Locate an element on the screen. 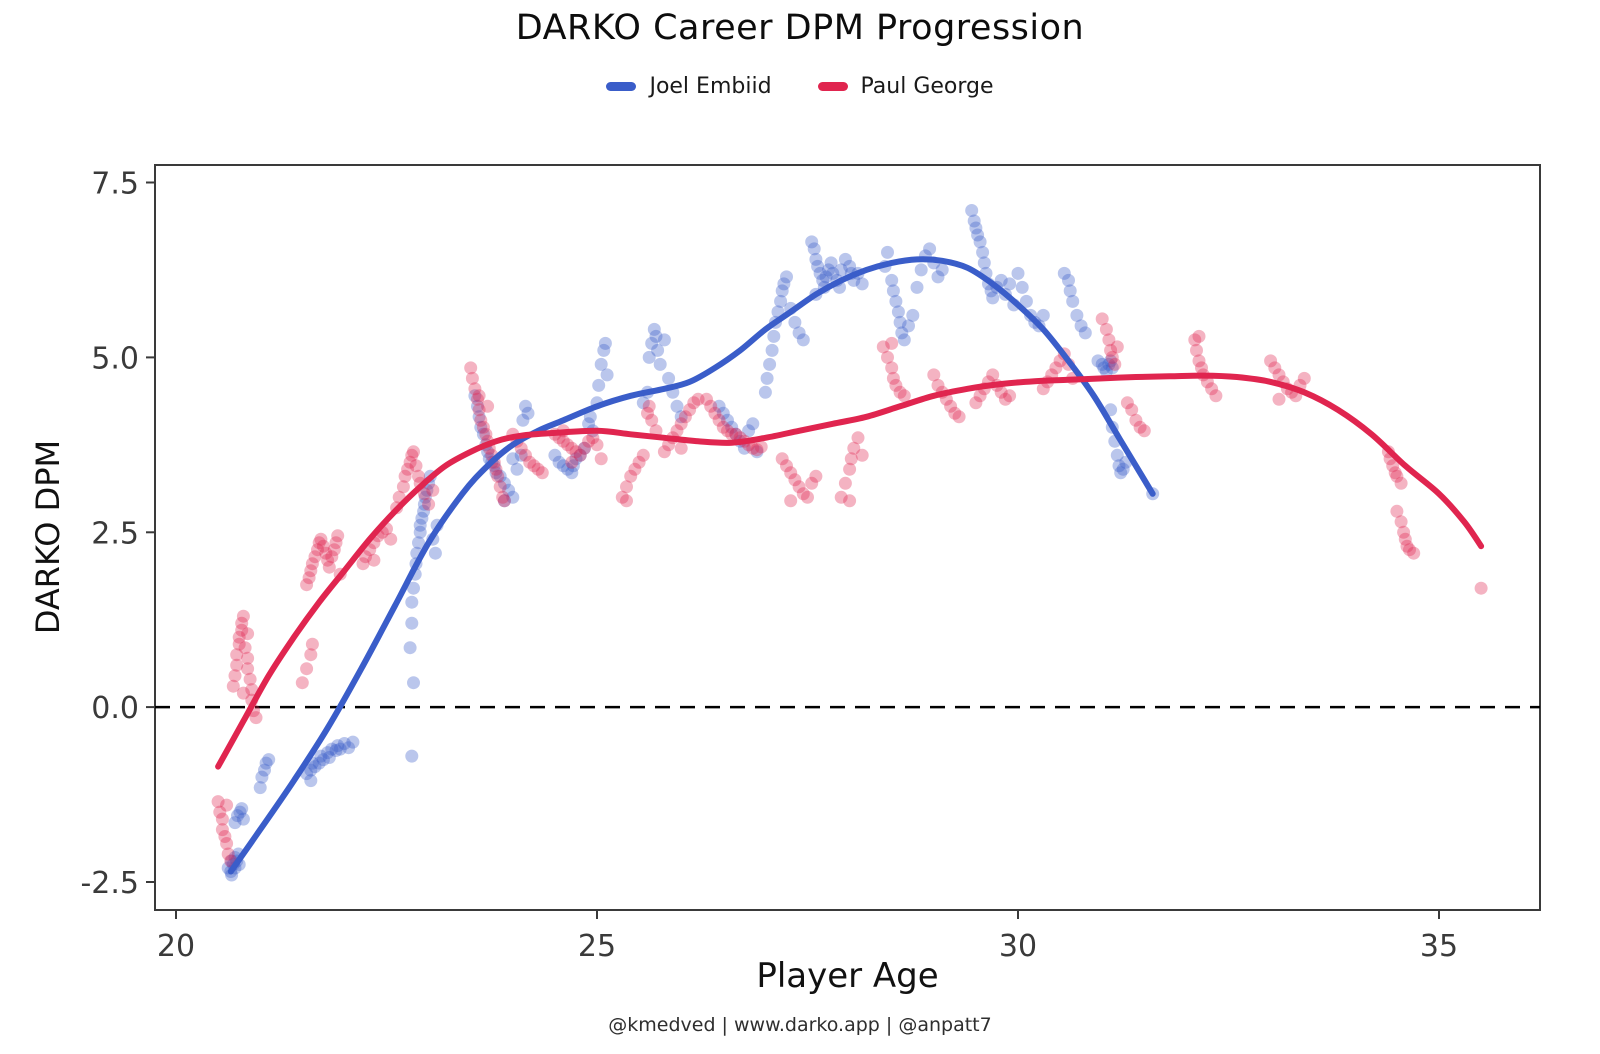  x-tick-label: 20 is located at coordinates (176, 946).